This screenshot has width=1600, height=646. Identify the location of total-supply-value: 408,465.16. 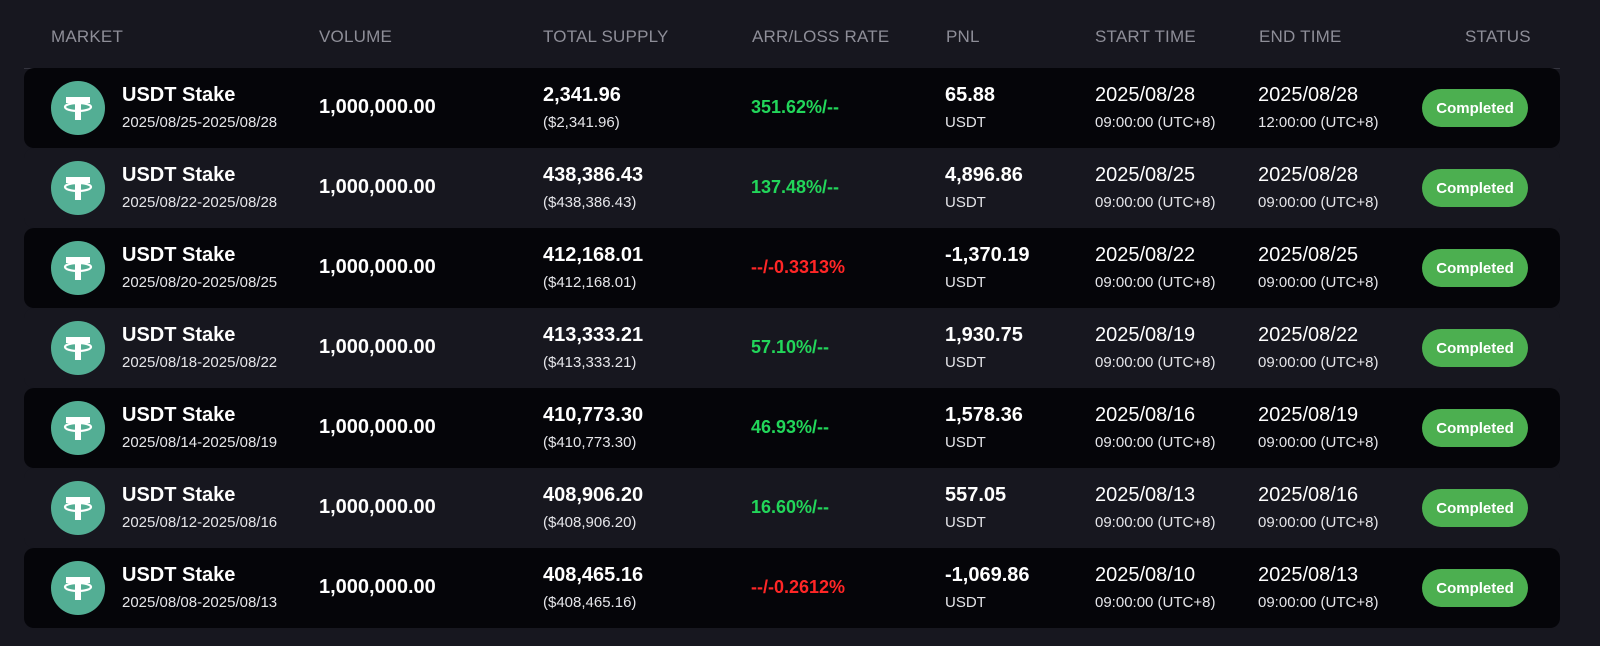
(593, 575).